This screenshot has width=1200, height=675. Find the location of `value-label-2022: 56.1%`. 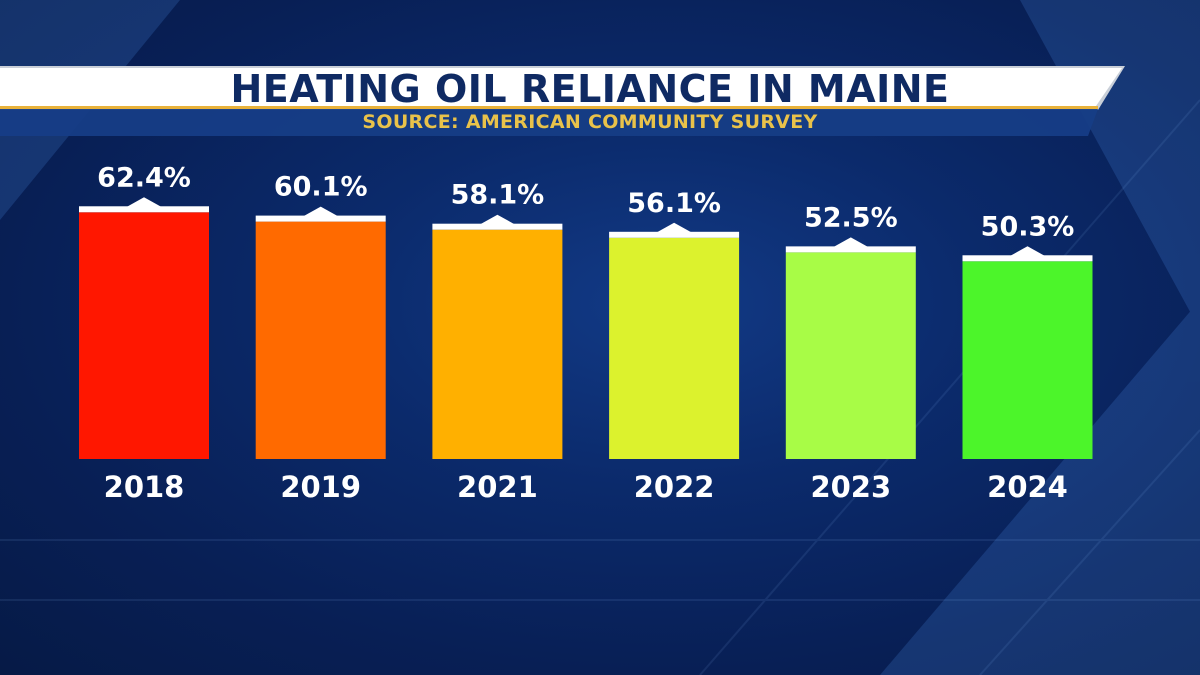

value-label-2022: 56.1% is located at coordinates (674, 203).